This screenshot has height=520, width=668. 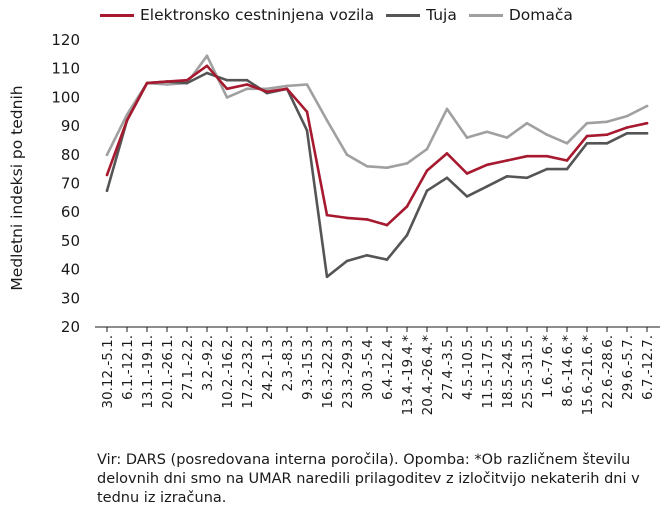 I want to click on legend-item-domaca: Domača, so click(x=520, y=15).